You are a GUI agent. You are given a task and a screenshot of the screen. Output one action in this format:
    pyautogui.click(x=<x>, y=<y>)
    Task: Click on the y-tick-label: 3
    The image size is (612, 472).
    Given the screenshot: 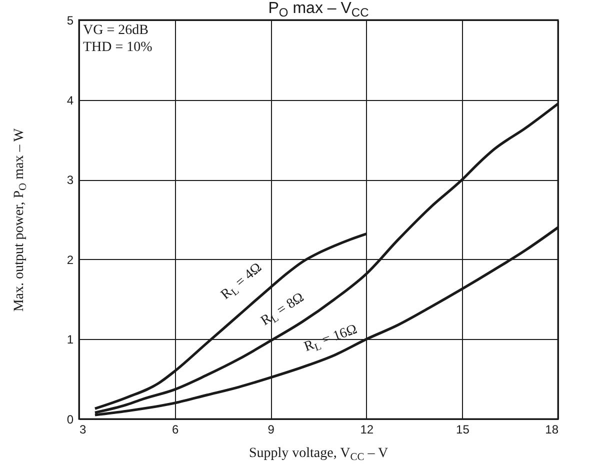 What is the action you would take?
    pyautogui.click(x=70, y=180)
    